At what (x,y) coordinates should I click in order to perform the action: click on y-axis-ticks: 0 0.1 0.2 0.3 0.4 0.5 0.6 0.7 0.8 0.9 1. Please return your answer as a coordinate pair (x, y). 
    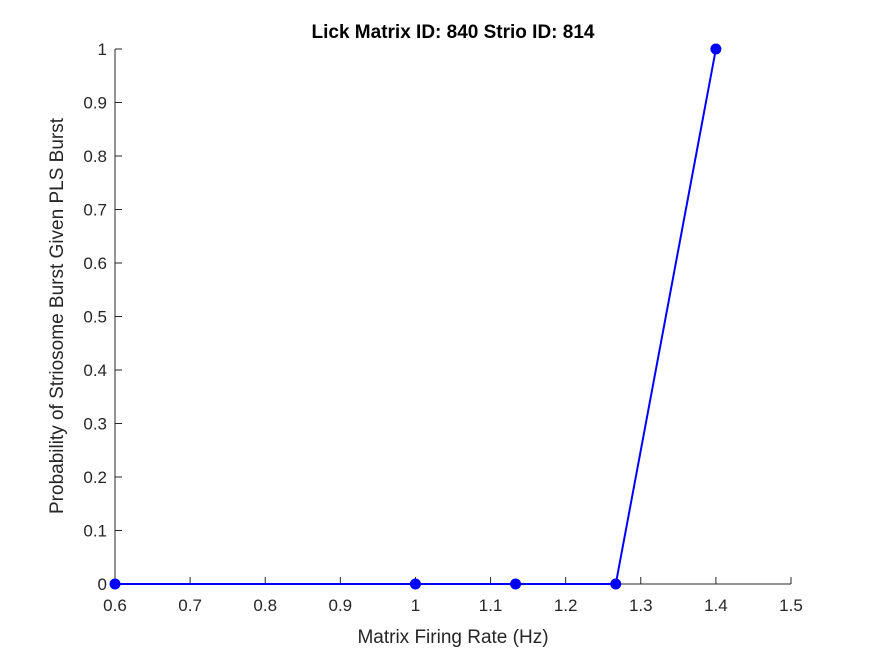
    Looking at the image, I should click on (102, 317).